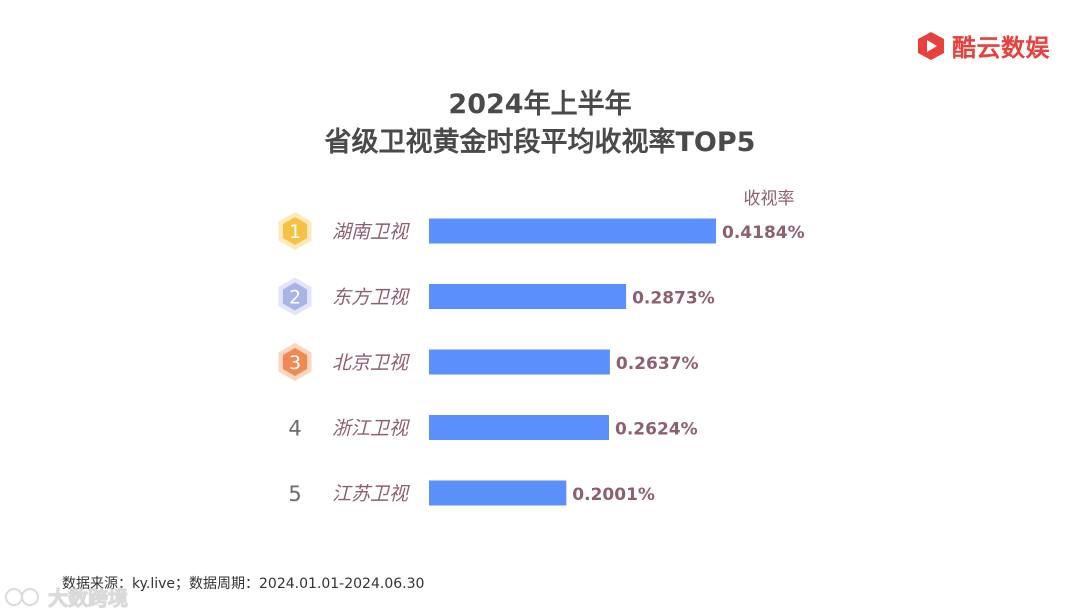  I want to click on rank-number: 1, so click(295, 232).